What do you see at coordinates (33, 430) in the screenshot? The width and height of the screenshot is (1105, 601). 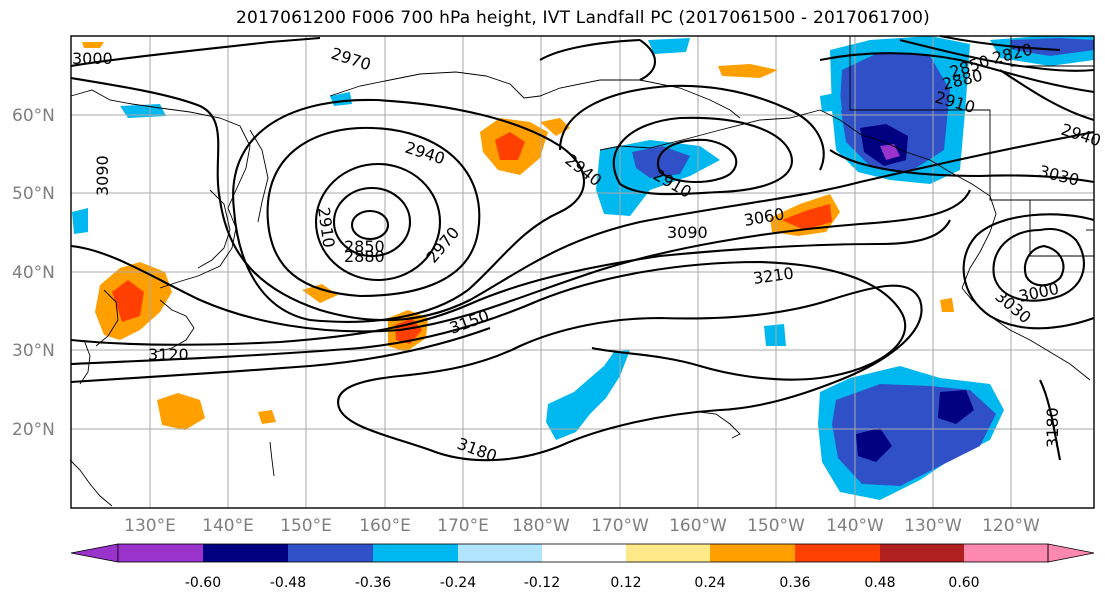 I see `lat-label: 20°N` at bounding box center [33, 430].